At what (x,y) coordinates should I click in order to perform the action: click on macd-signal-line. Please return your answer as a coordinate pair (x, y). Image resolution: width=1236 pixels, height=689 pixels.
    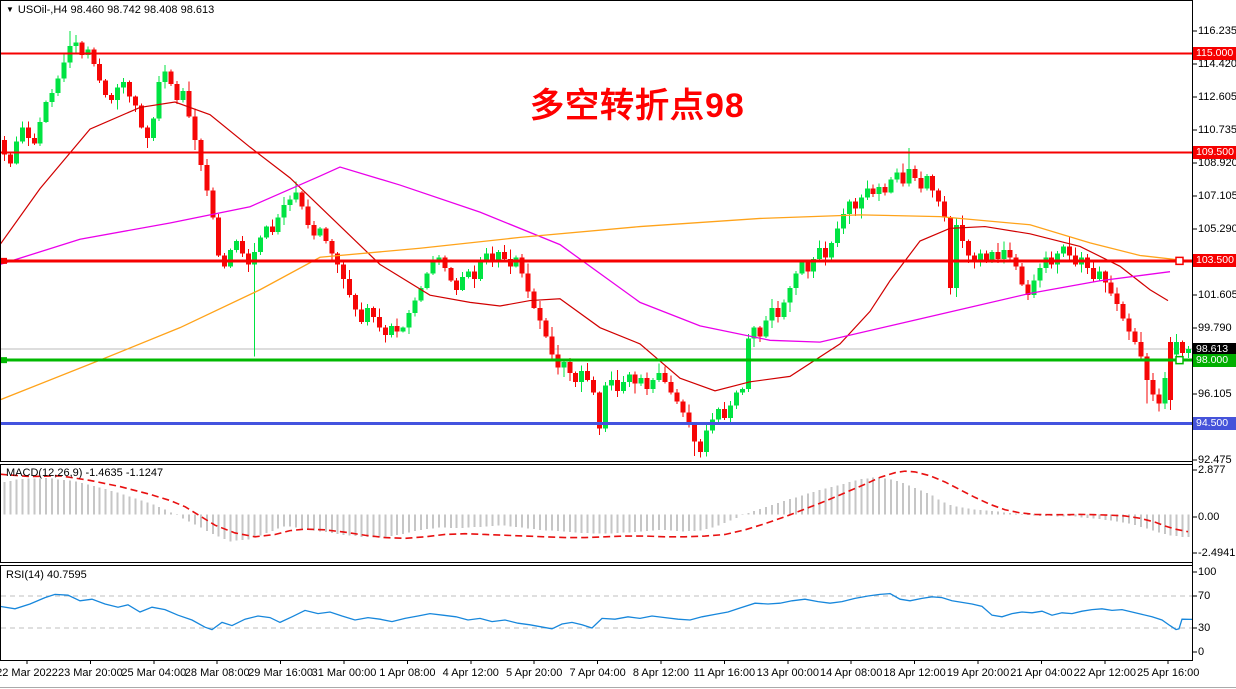
    Looking at the image, I should click on (594, 505).